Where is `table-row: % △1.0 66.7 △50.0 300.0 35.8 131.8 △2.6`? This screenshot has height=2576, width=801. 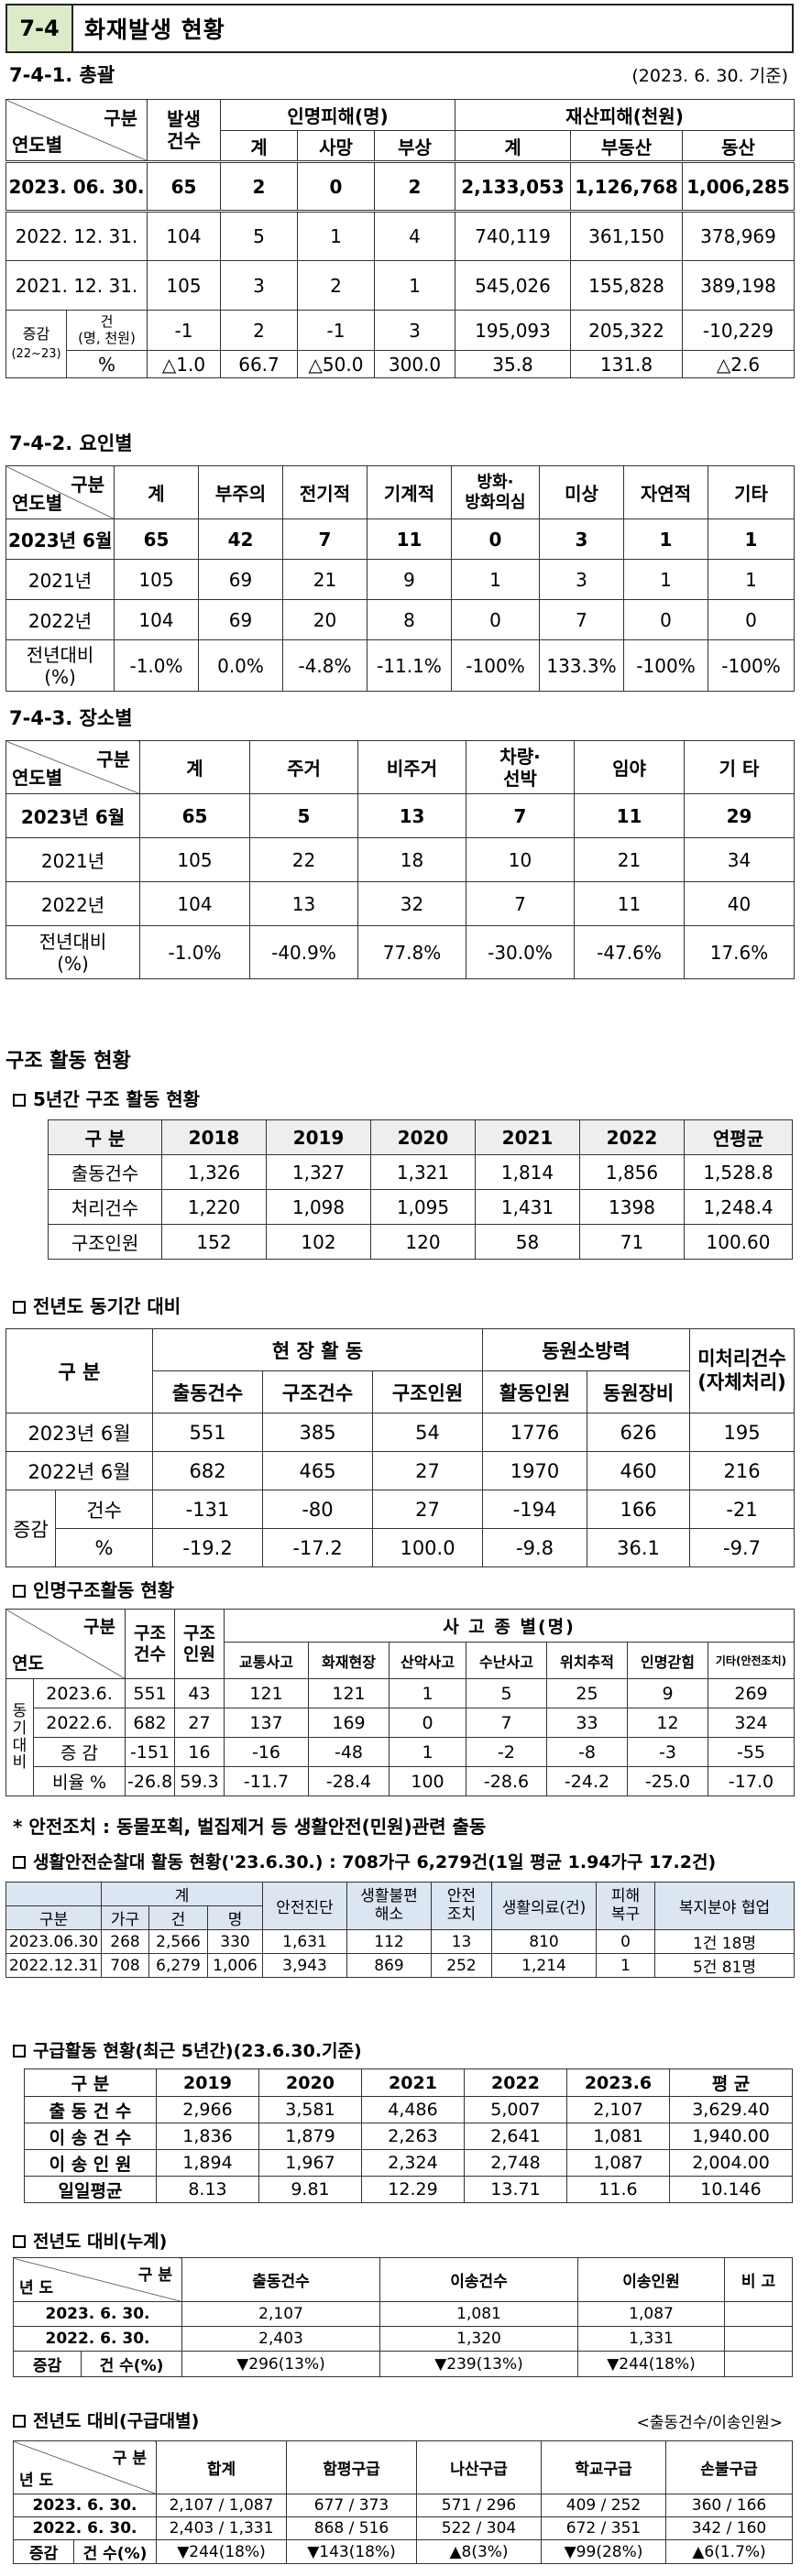
table-row: % △1.0 66.7 △50.0 300.0 35.8 131.8 △2.6 is located at coordinates (401, 364).